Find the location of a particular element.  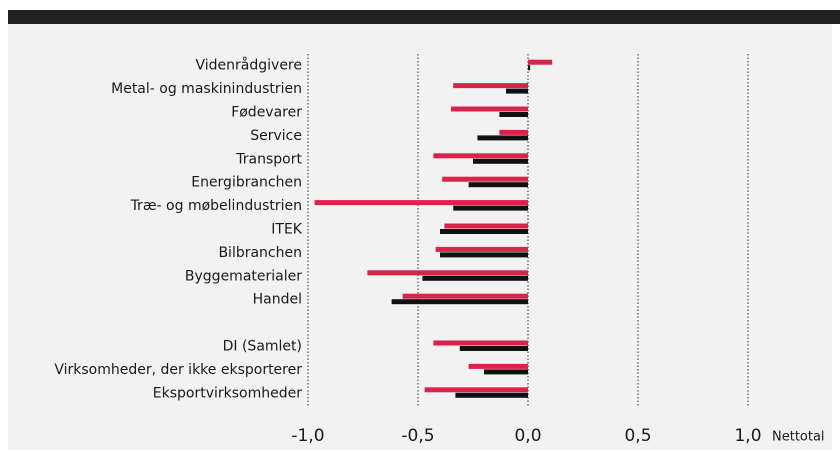

x-tick-label: 1,0 is located at coordinates (747, 436).